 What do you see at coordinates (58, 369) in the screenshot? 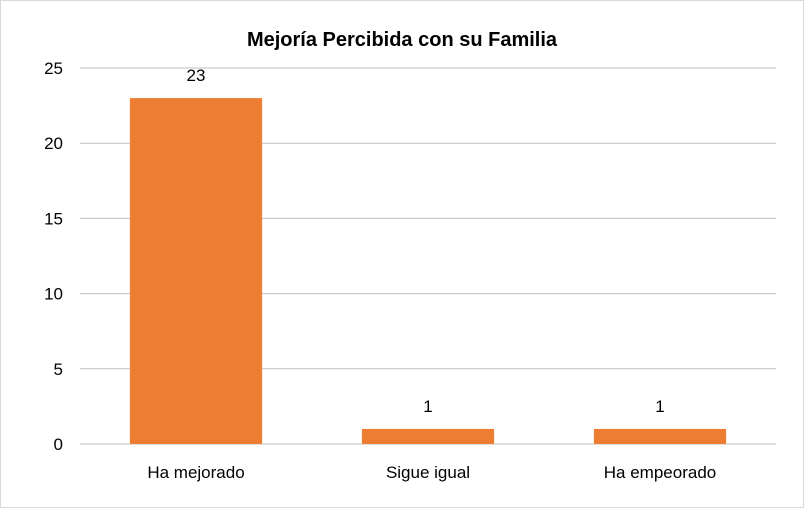
I see `y-tick-label: 5` at bounding box center [58, 369].